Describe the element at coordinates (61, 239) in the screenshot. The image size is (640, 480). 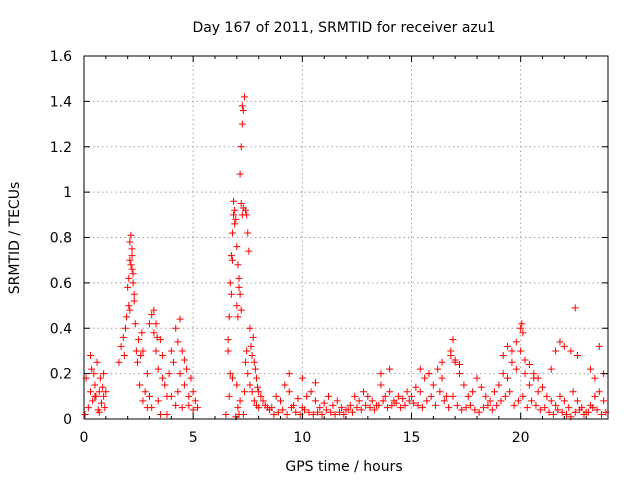
I see `y-tick-label: 0.8` at that location.